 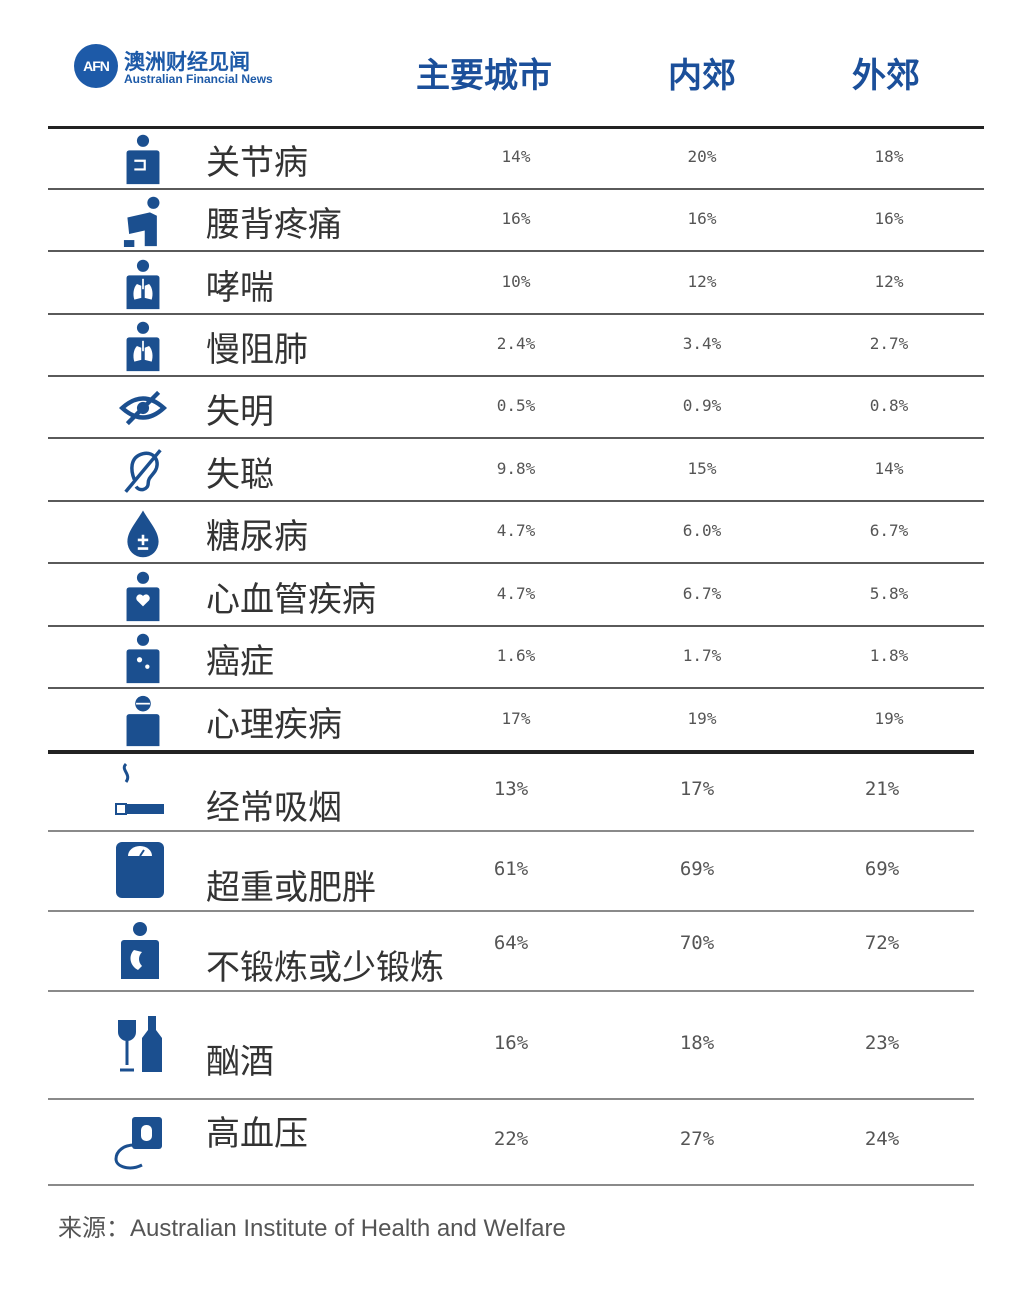 I want to click on data-cell: 72%, so click(x=882, y=943).